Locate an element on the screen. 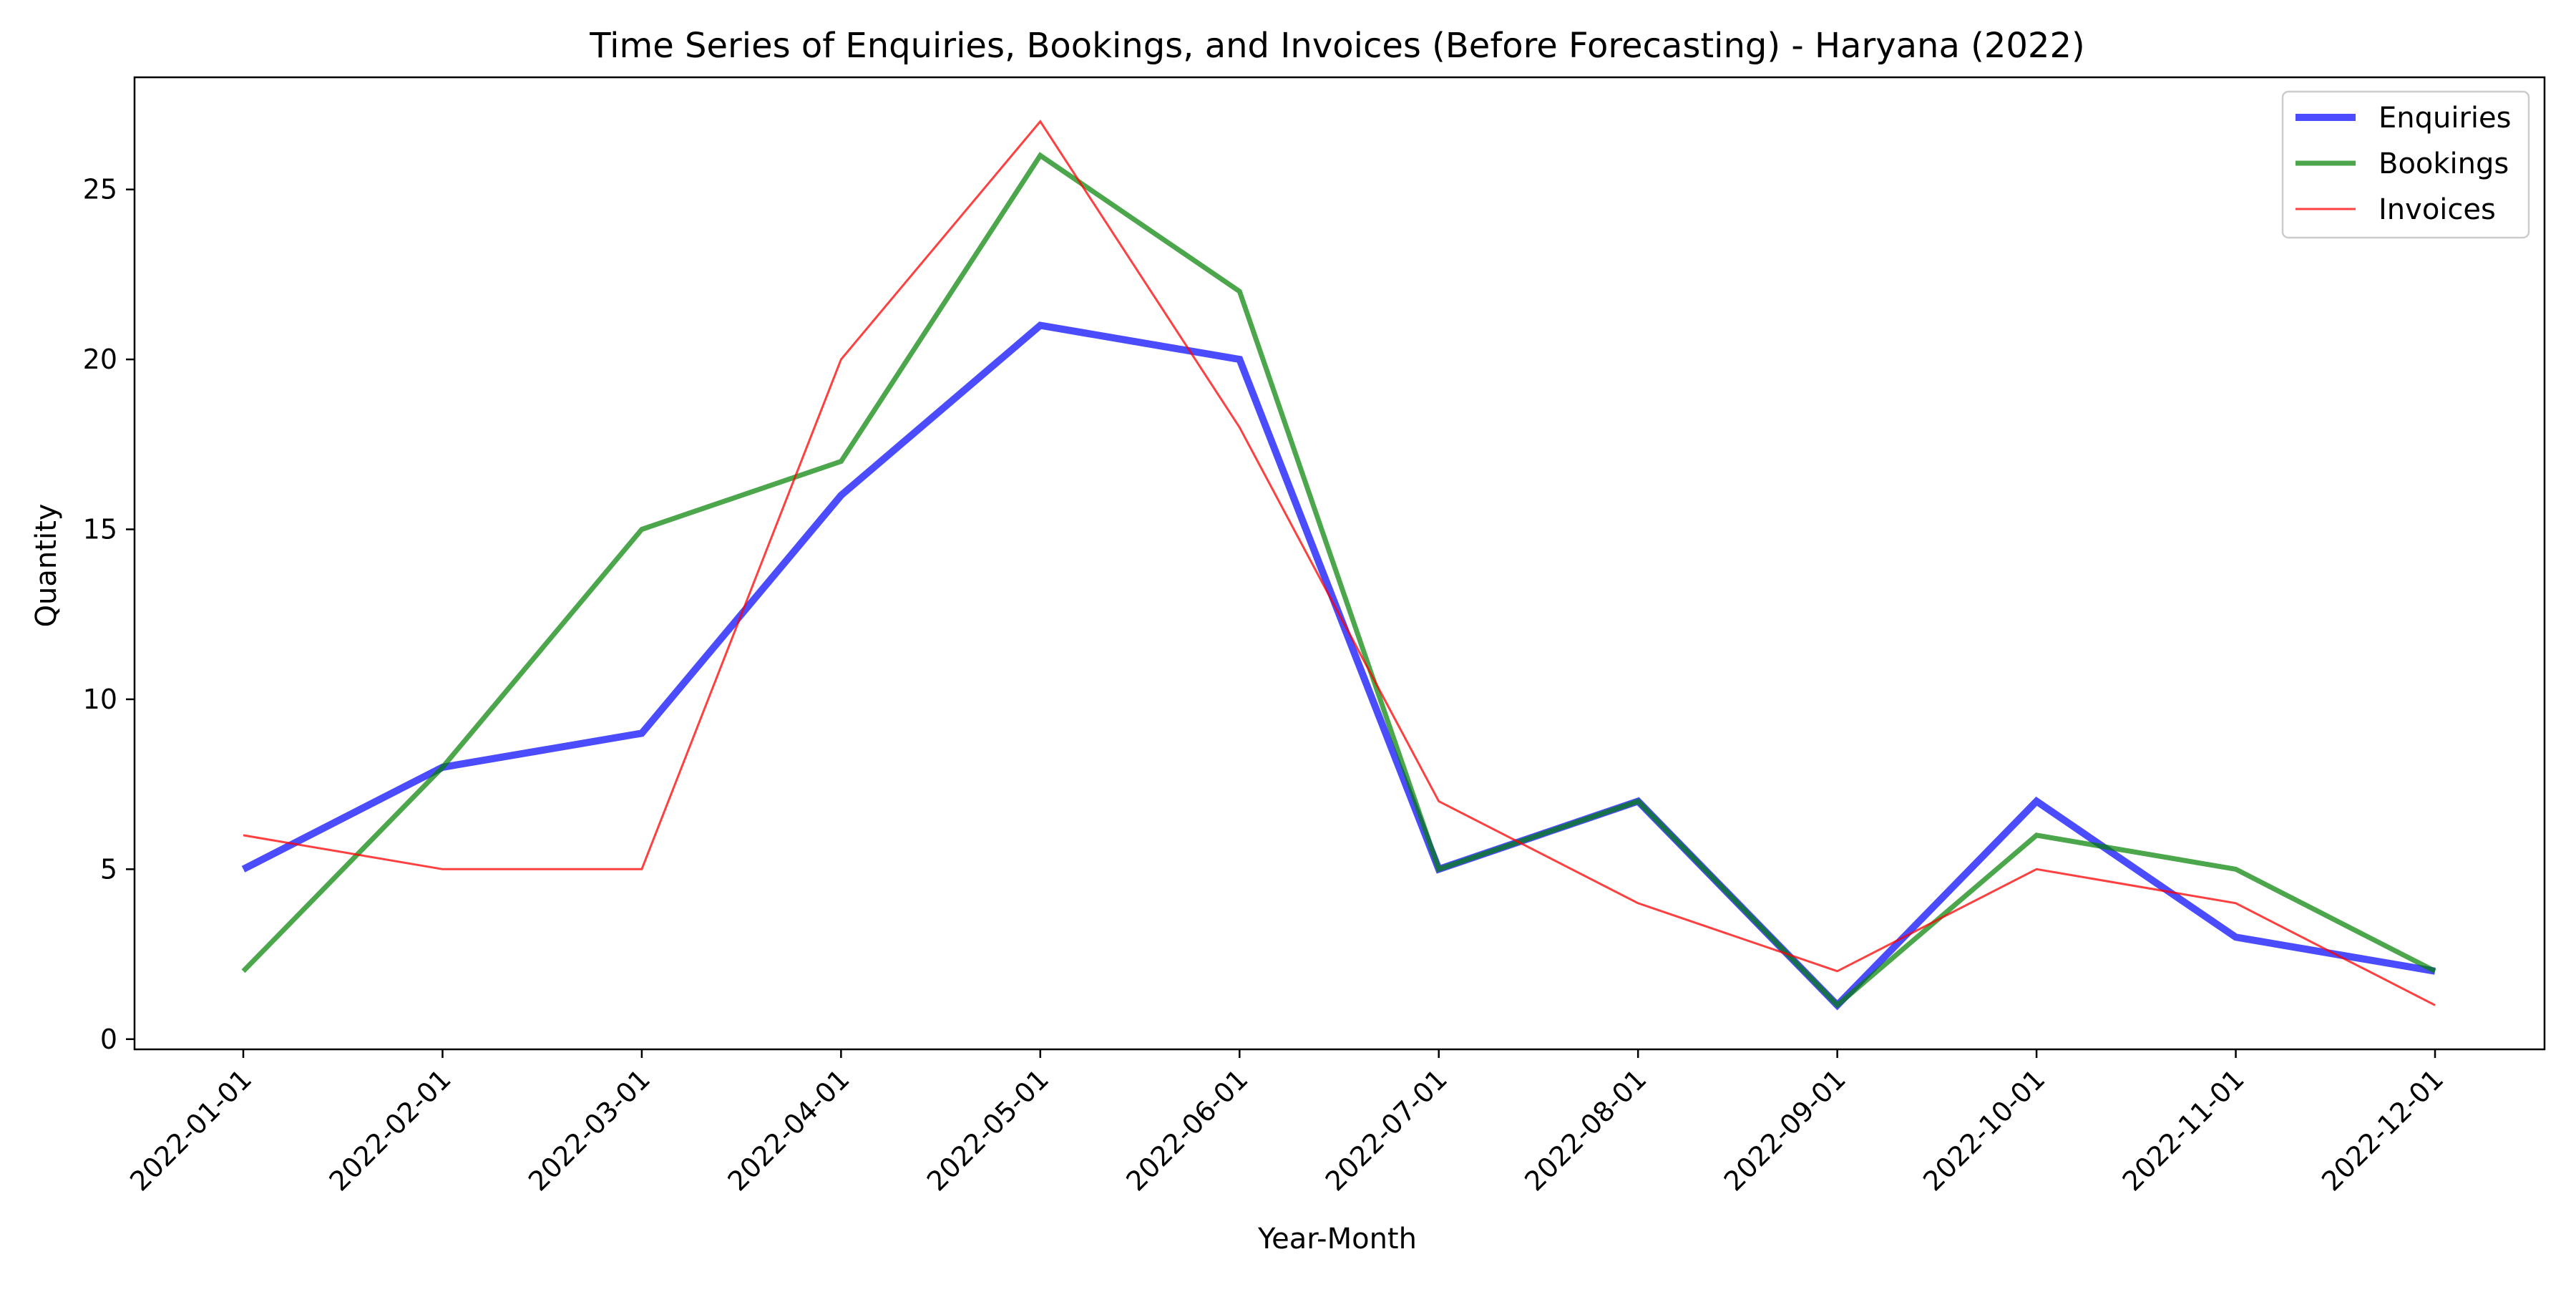  legend-label-invoices: Invoices is located at coordinates (2437, 209).